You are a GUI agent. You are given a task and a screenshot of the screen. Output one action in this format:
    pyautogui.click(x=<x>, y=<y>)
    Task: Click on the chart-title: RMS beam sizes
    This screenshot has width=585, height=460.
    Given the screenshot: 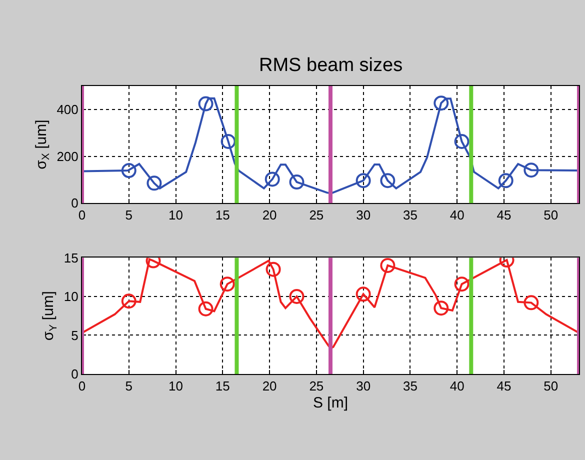 What is the action you would take?
    pyautogui.click(x=331, y=65)
    